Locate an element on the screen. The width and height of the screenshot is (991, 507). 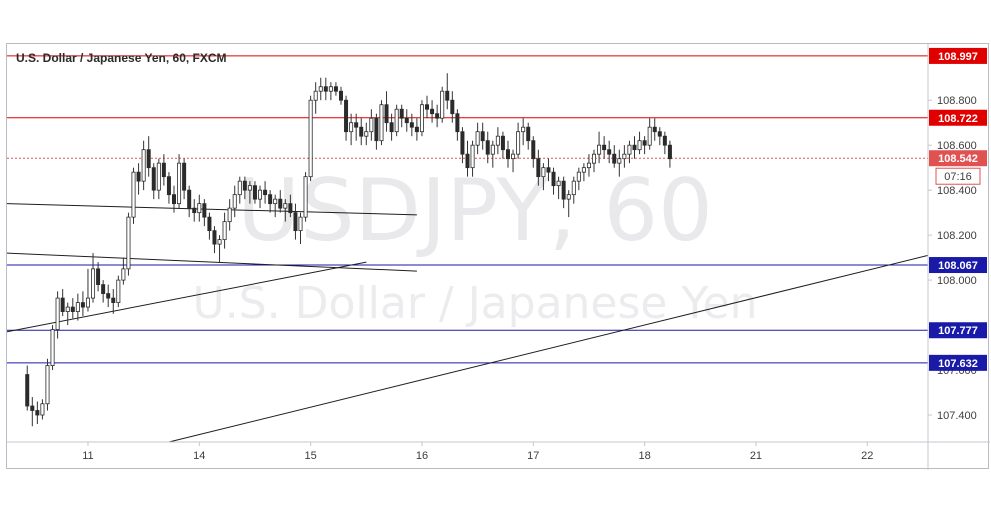
time-axis: 11 14 15 16 17 18 21 22 is located at coordinates (477, 452).